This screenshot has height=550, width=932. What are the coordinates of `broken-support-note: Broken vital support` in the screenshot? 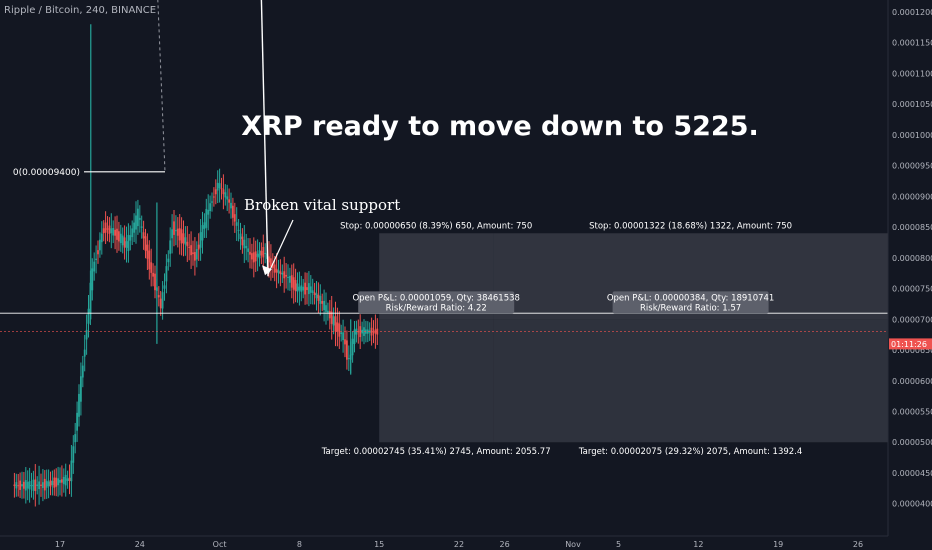 It's located at (322, 205).